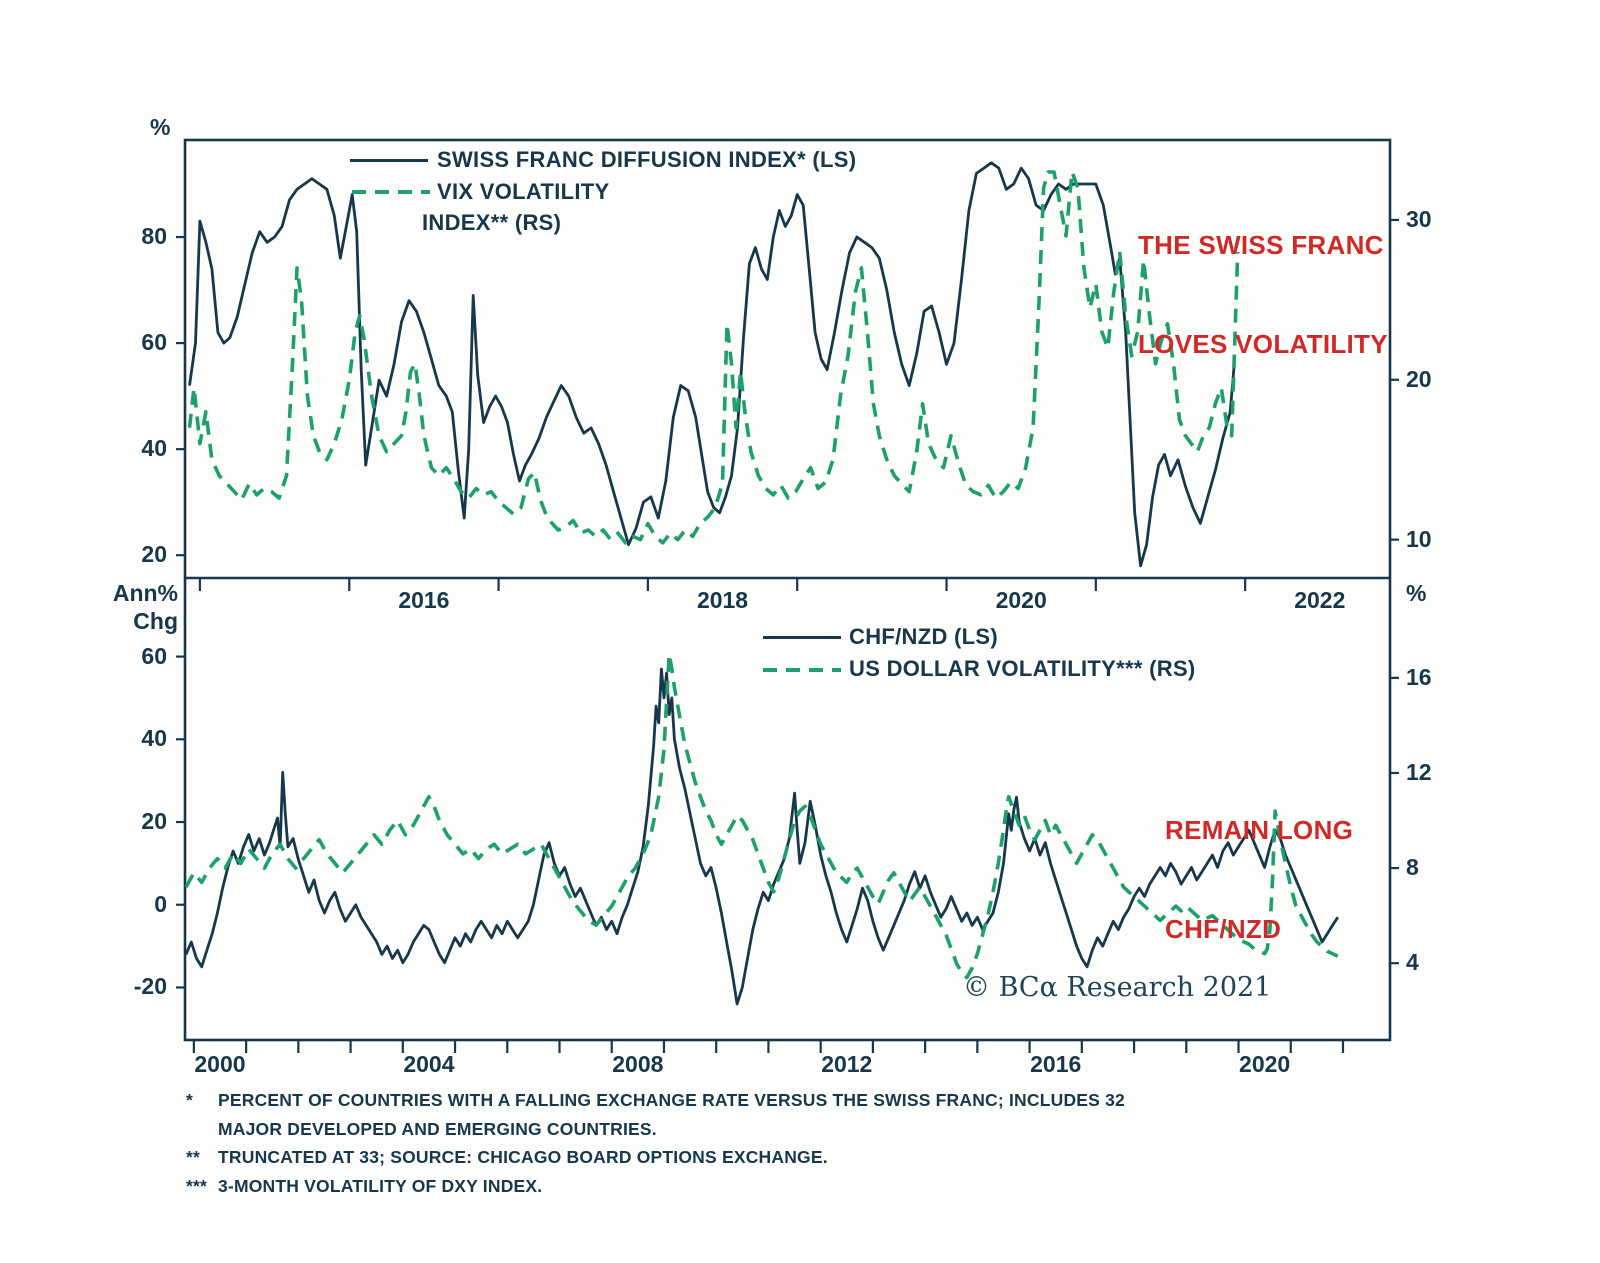  I want to click on tick-label: 2018, so click(722, 600).